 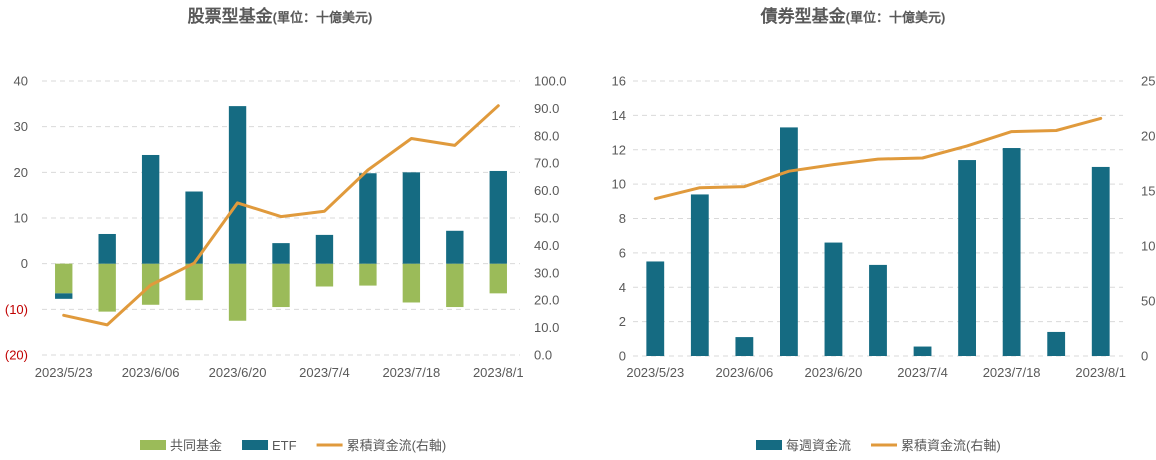 I want to click on legend-label: 每週資金流, so click(x=818, y=445).